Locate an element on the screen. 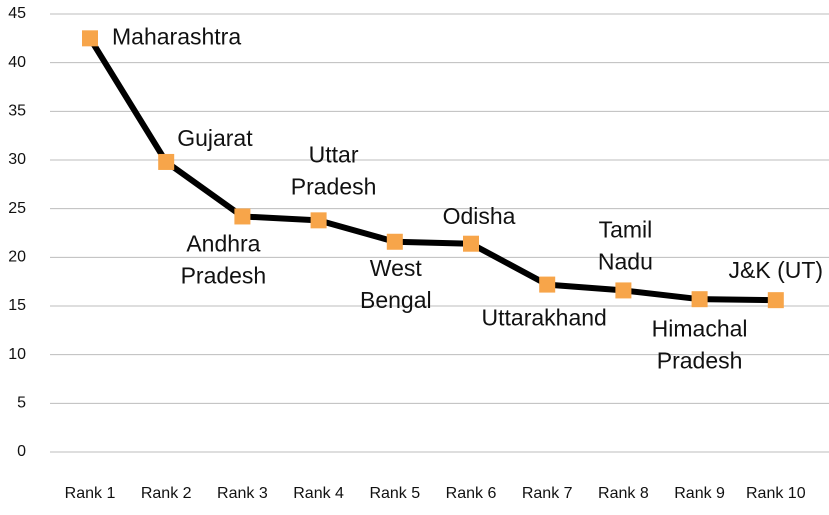  y-tick-label: 30 is located at coordinates (17, 159).